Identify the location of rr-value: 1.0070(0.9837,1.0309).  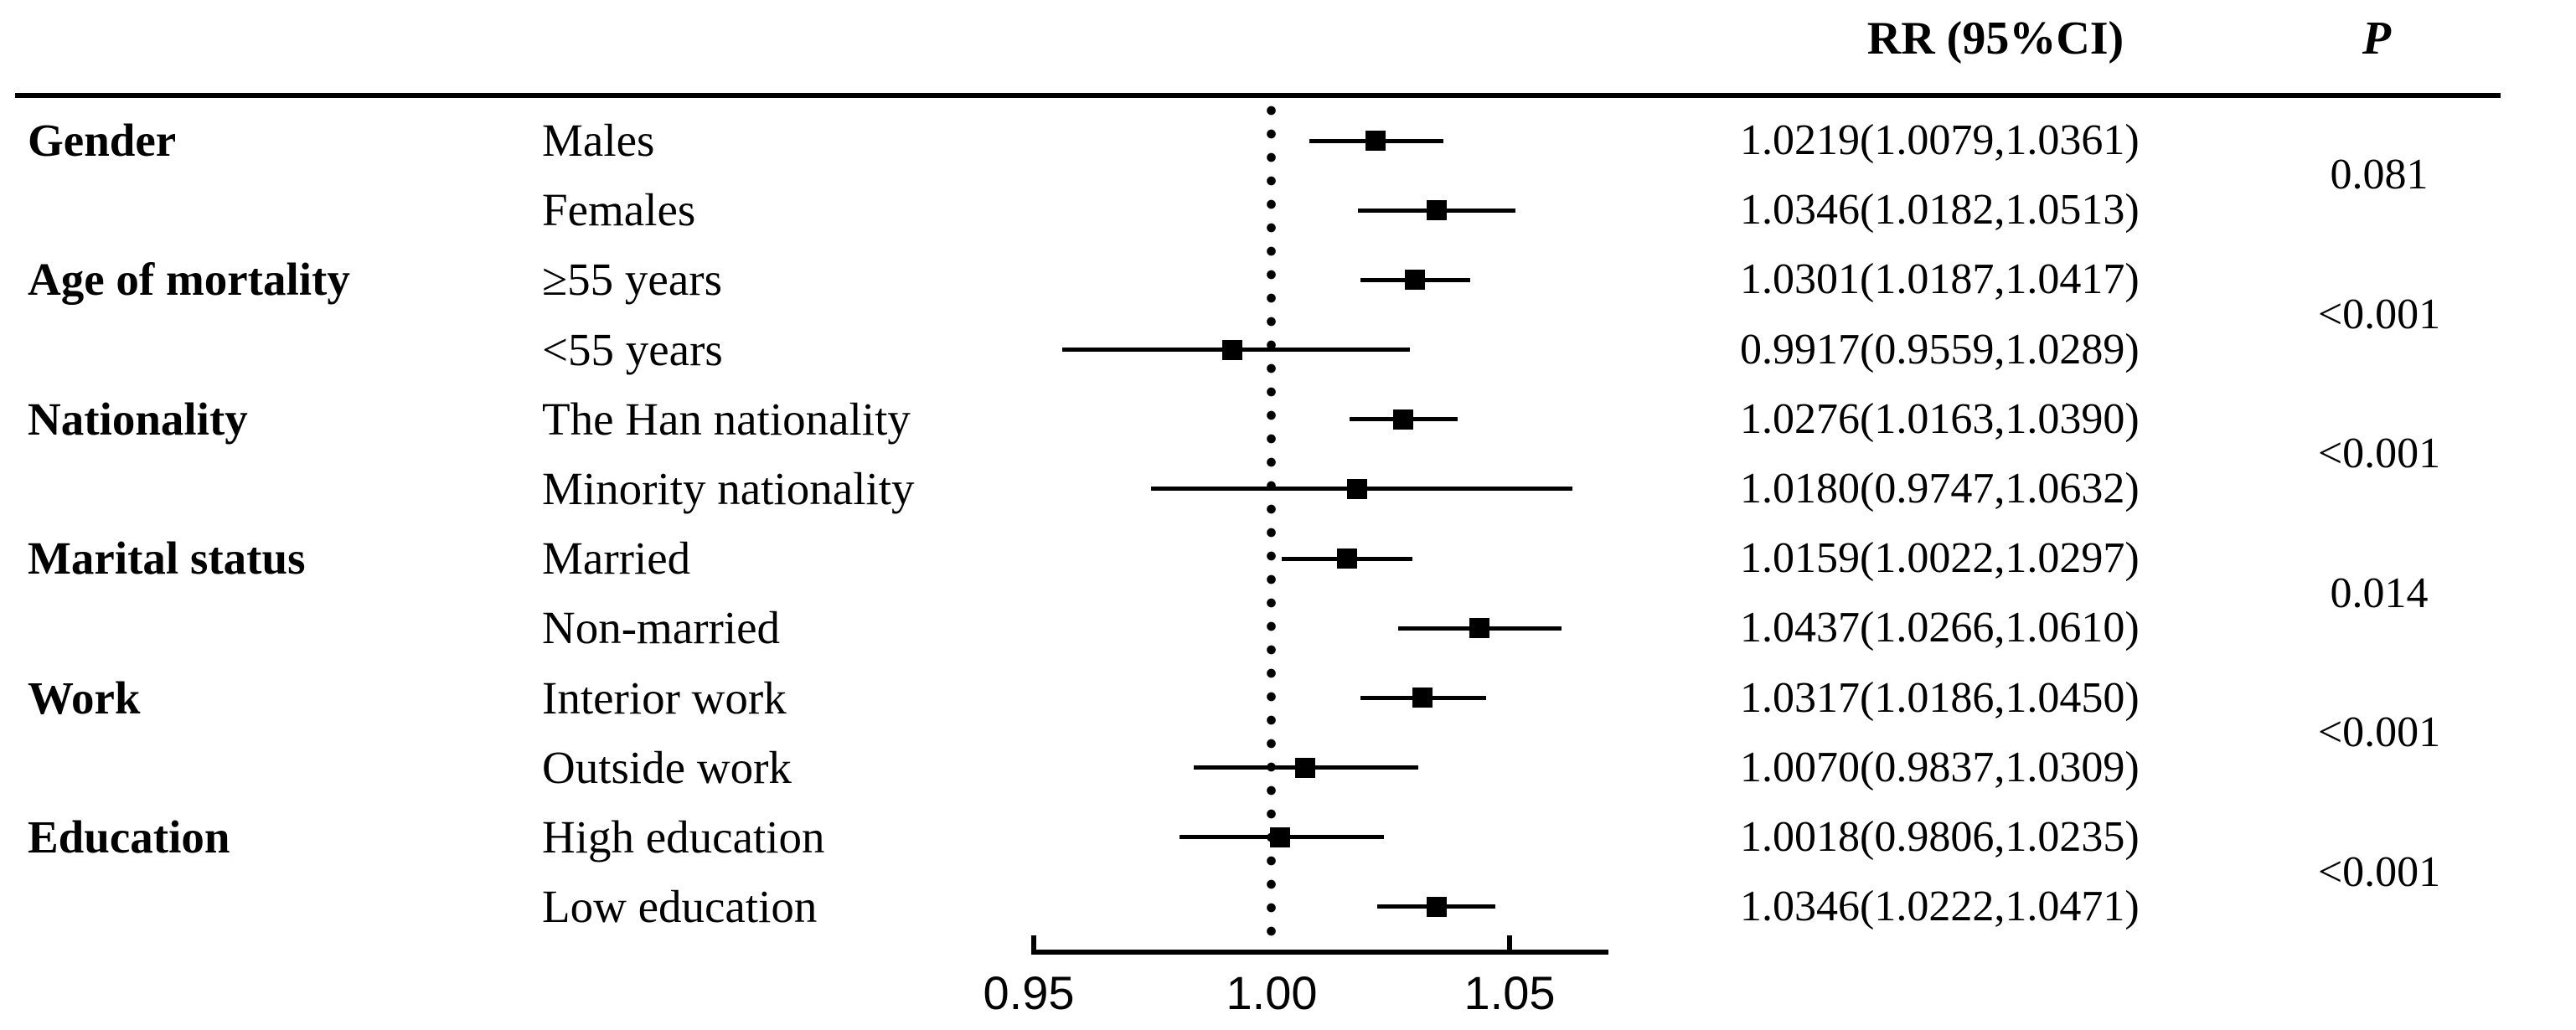
(1940, 767).